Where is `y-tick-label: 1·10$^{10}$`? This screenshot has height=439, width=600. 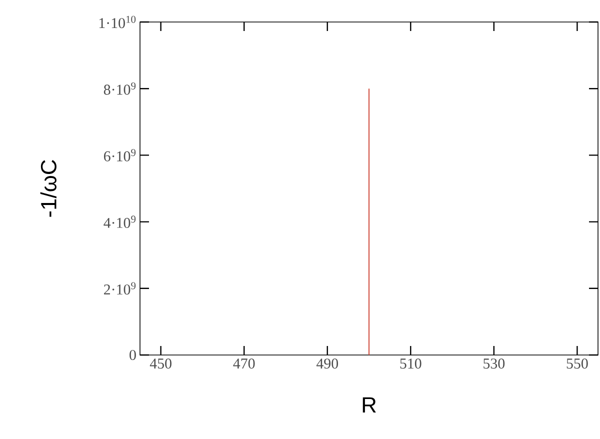 y-tick-label: 1·10$^{10}$ is located at coordinates (117, 22).